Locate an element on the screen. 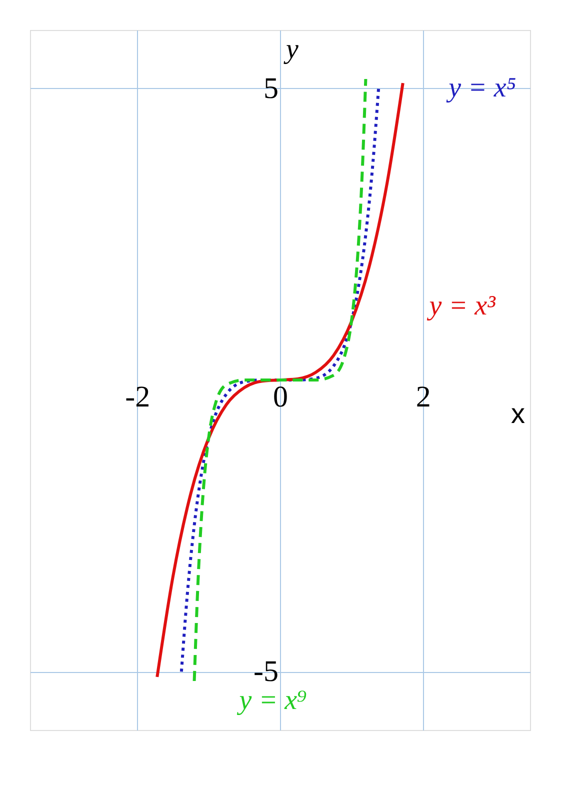  y-axis-title: y is located at coordinates (291, 49).